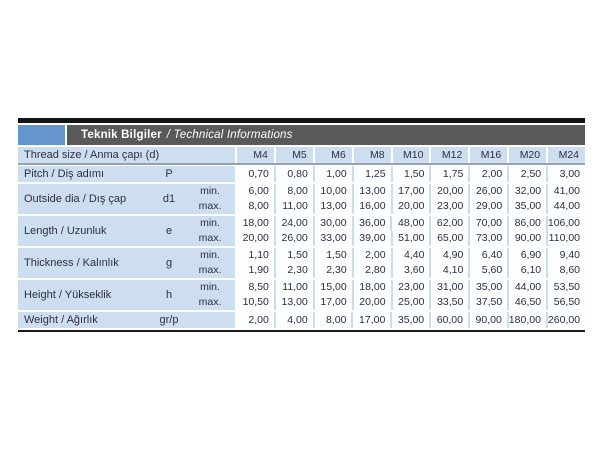 The height and width of the screenshot is (450, 600). Describe the element at coordinates (126, 231) in the screenshot. I see `group-label-block: Length / Uzunluk e min. max.` at that location.